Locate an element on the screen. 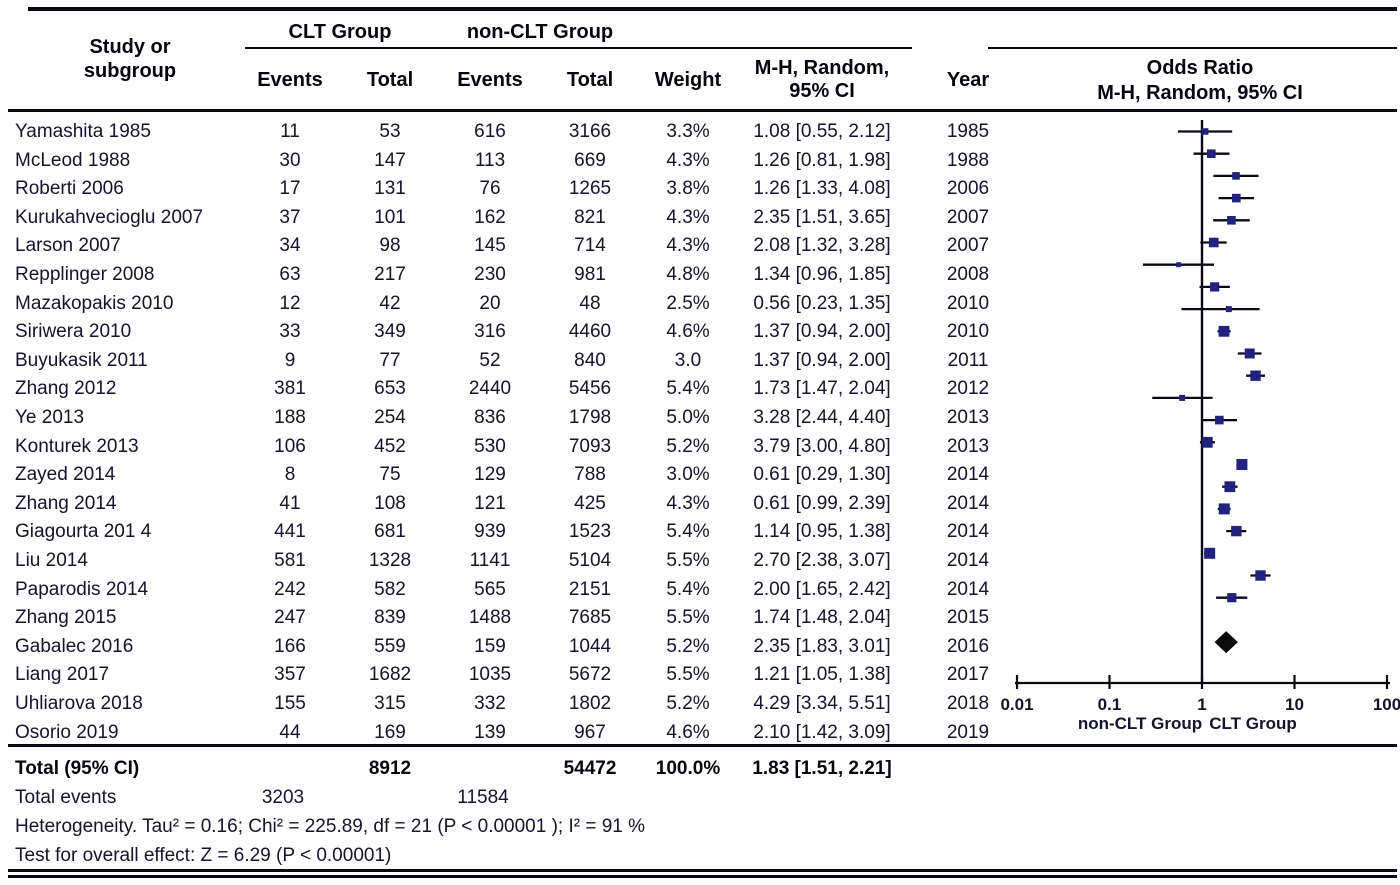  total-clt-cell: 42 is located at coordinates (390, 303).